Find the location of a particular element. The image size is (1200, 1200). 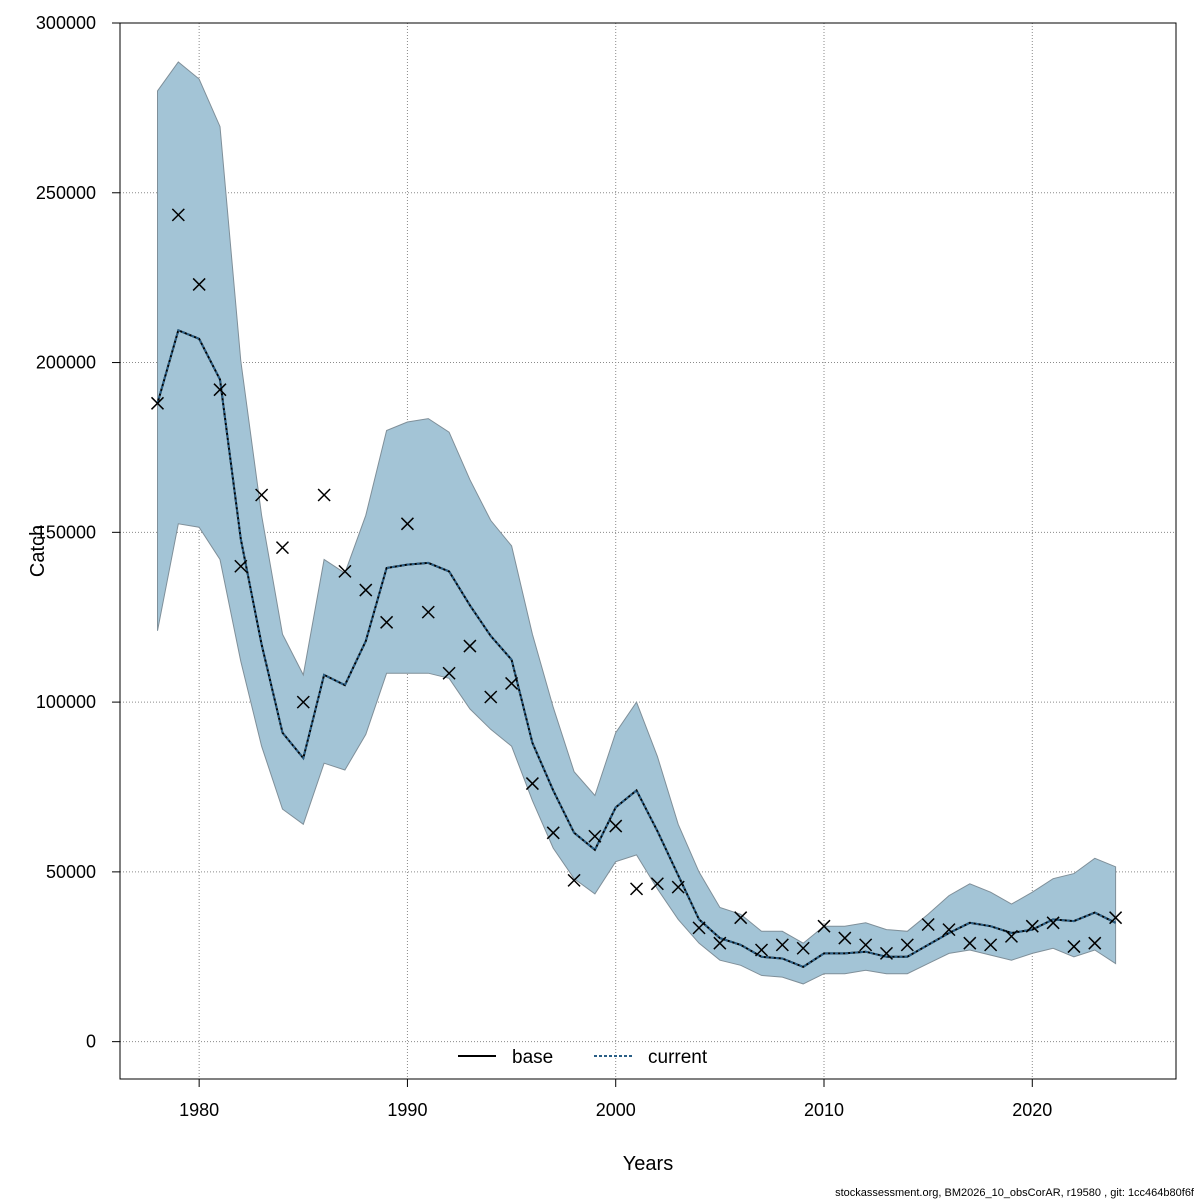

x-axis-title: Years is located at coordinates (648, 1164).